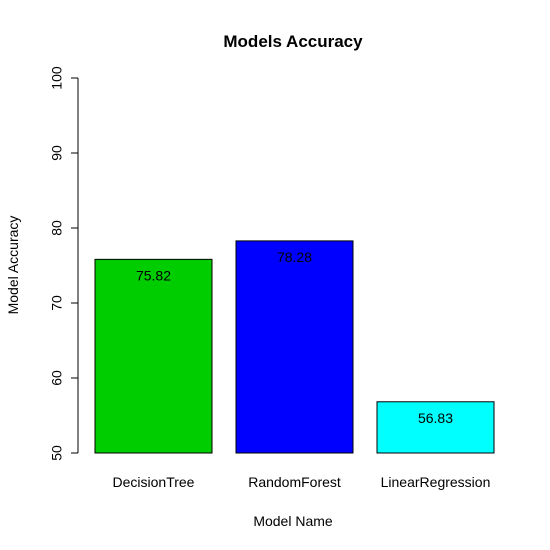 The image size is (550, 550). I want to click on x-axis-label: Model Name, so click(293, 521).